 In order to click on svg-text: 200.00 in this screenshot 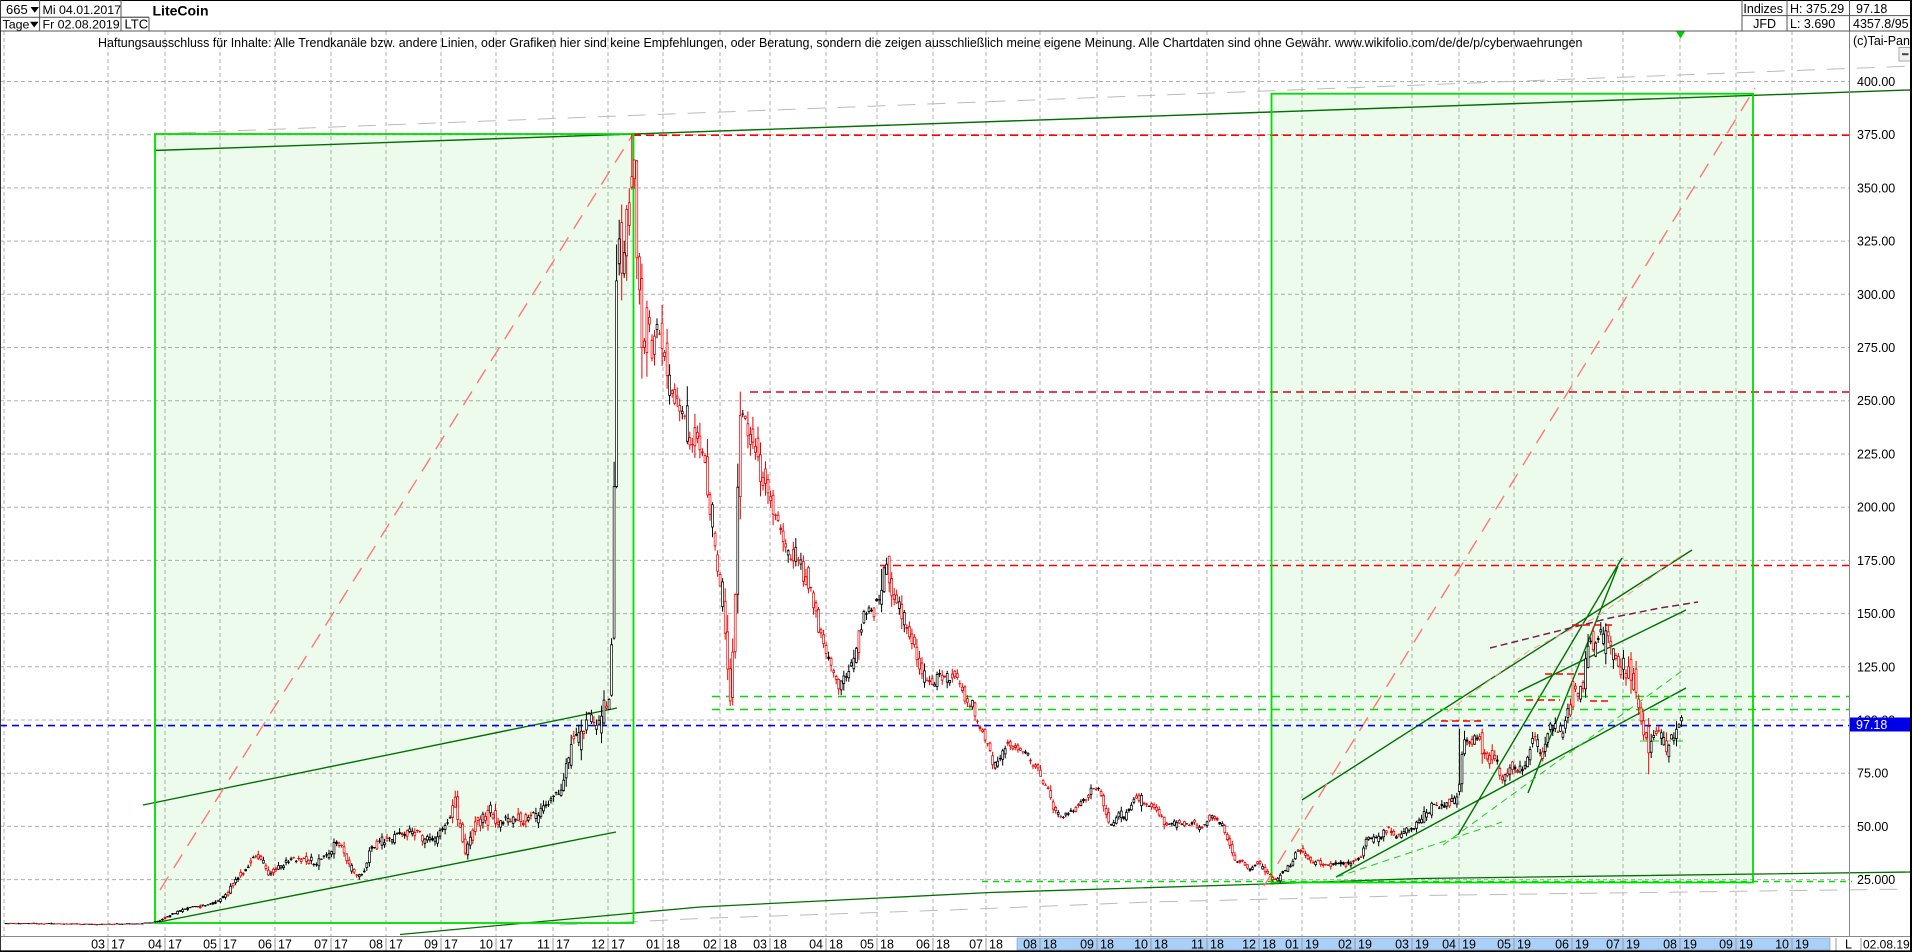, I will do `click(1876, 508)`.